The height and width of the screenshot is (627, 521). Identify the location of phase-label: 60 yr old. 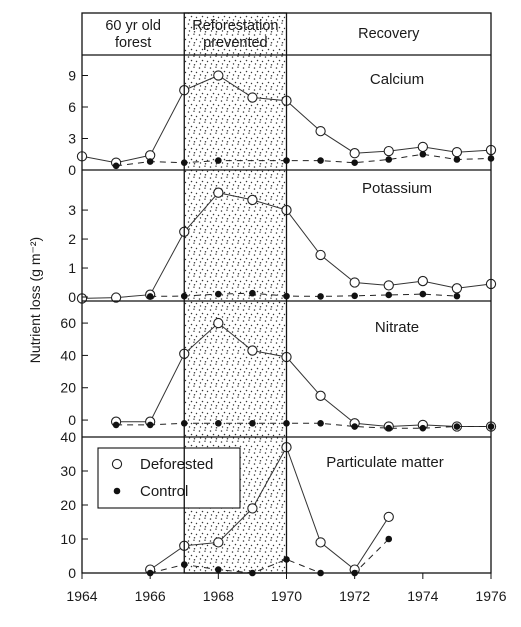
(133, 26).